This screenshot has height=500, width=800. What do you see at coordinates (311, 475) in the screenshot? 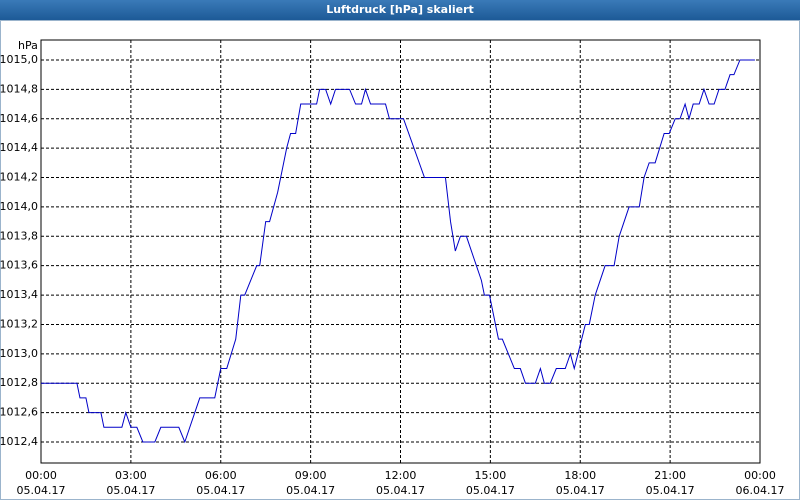
I see `x-tick-label: 09:00` at bounding box center [311, 475].